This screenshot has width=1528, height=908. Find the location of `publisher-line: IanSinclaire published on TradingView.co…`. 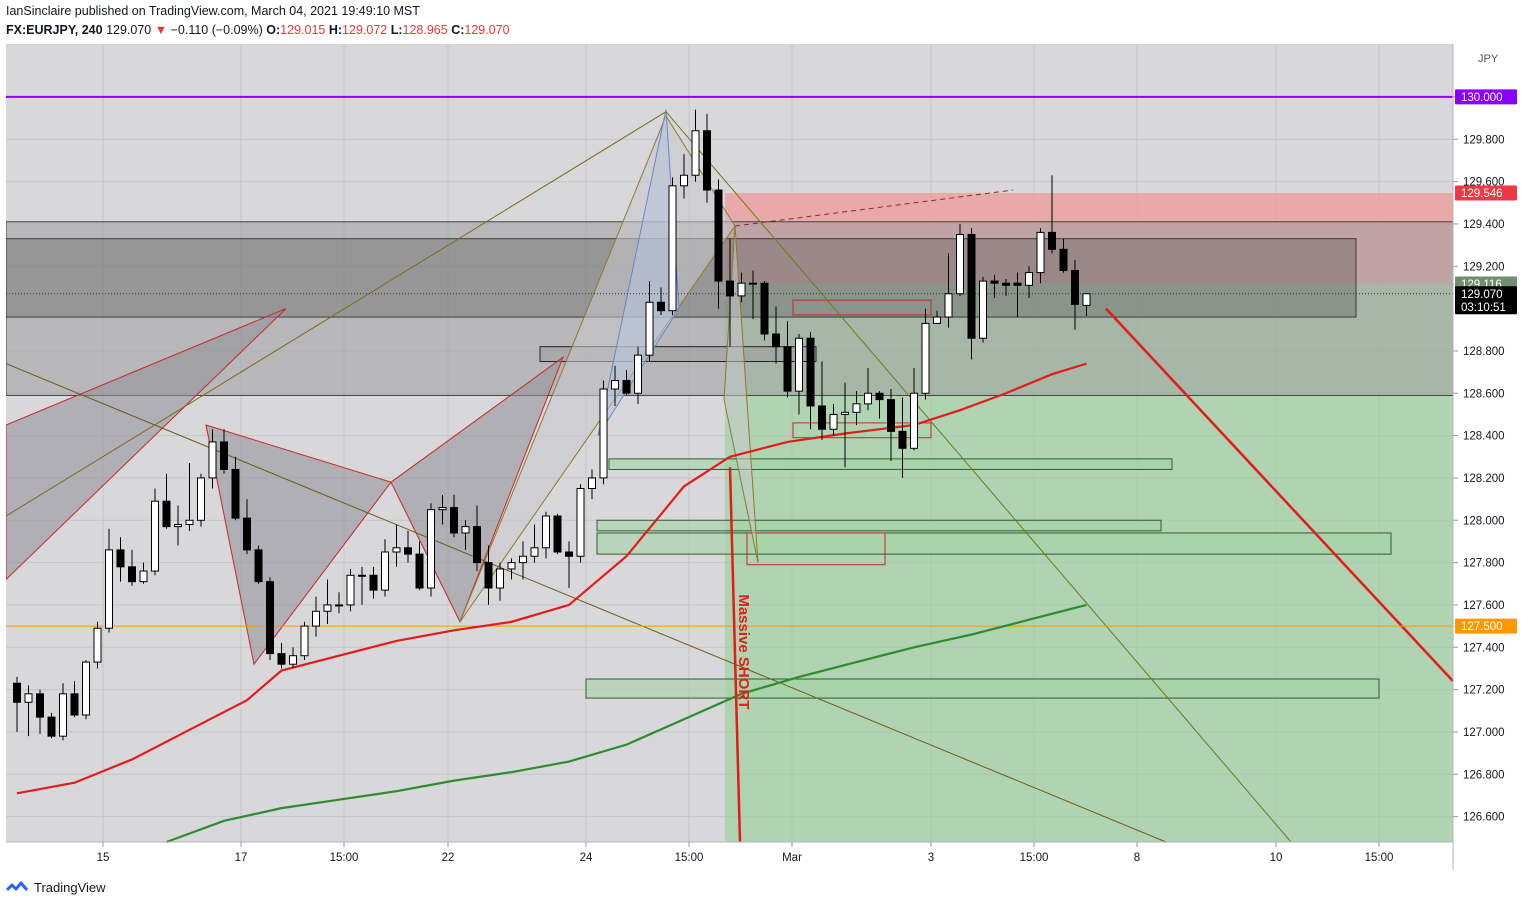

publisher-line: IanSinclaire published on TradingView.co… is located at coordinates (213, 11).